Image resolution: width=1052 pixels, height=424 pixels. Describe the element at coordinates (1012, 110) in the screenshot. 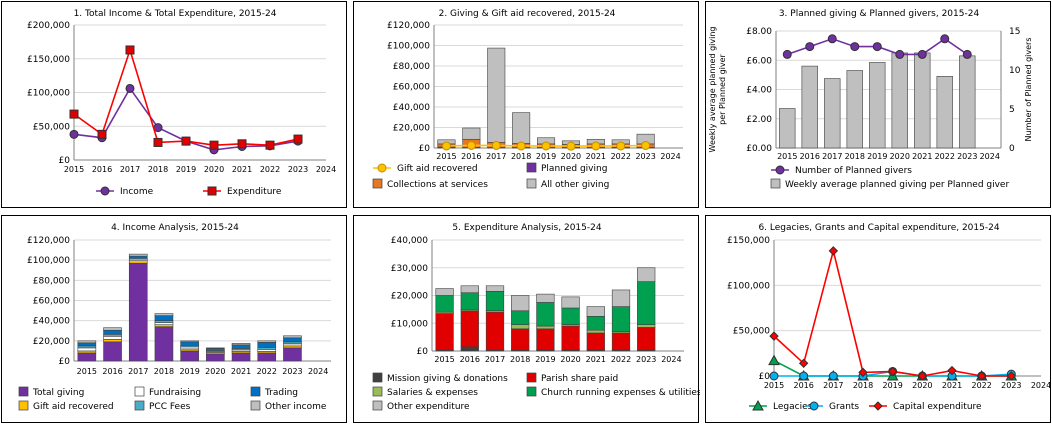

I see `y2-tick-label: 5` at that location.